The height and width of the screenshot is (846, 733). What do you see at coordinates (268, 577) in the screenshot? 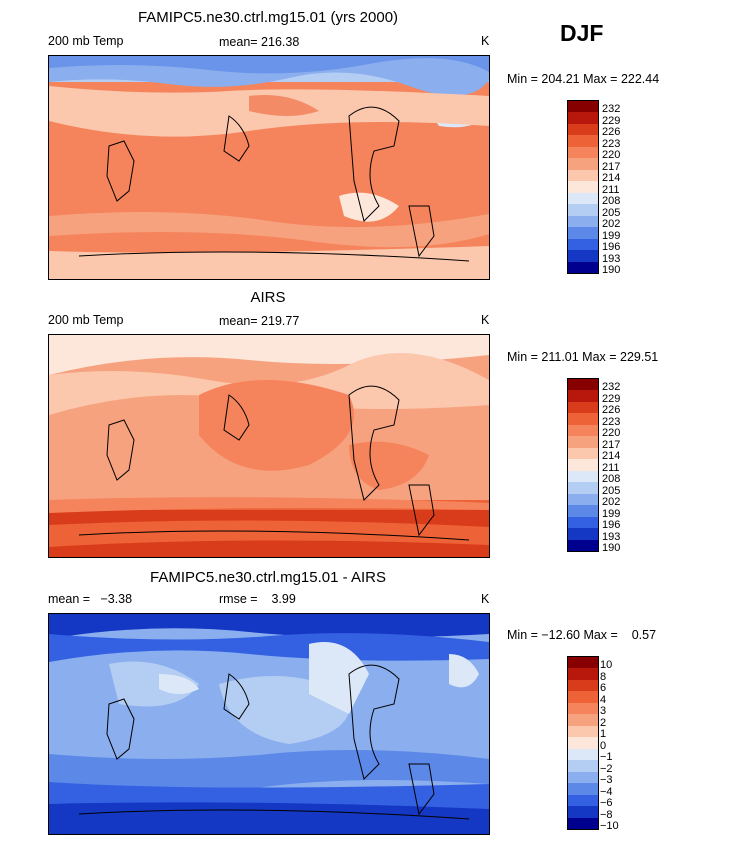
I see `panel-3-title: FAMIPC5.ne30.ctrl.mg15.01 - AIRS` at bounding box center [268, 577].